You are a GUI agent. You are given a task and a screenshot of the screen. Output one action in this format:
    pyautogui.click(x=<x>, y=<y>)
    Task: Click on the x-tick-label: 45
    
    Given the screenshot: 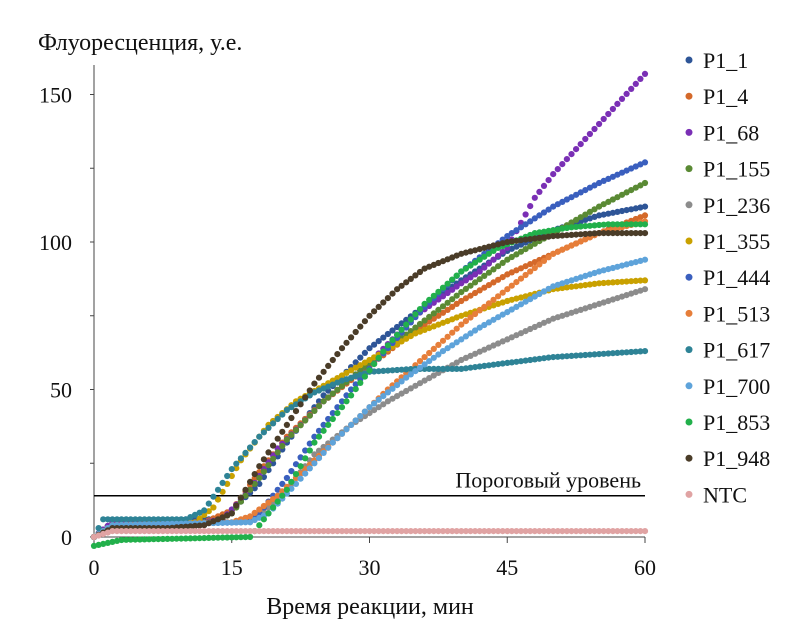 What is the action you would take?
    pyautogui.click(x=507, y=567)
    